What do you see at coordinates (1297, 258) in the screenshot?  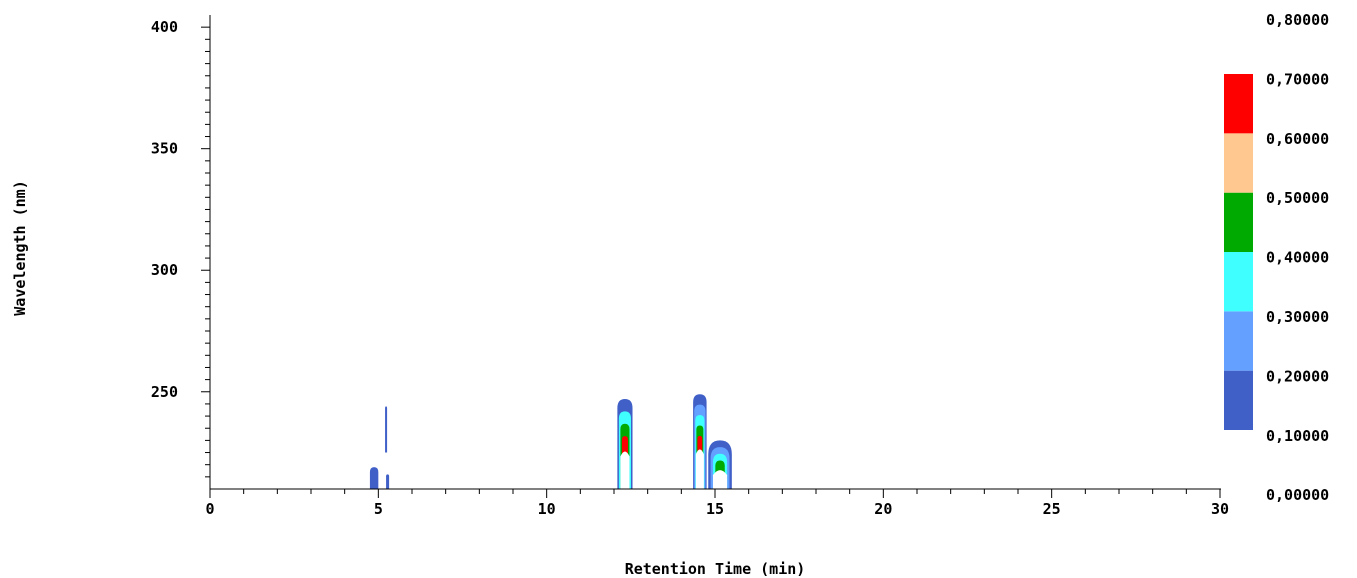 I see `colorbar-label: 0,40000` at bounding box center [1297, 258].